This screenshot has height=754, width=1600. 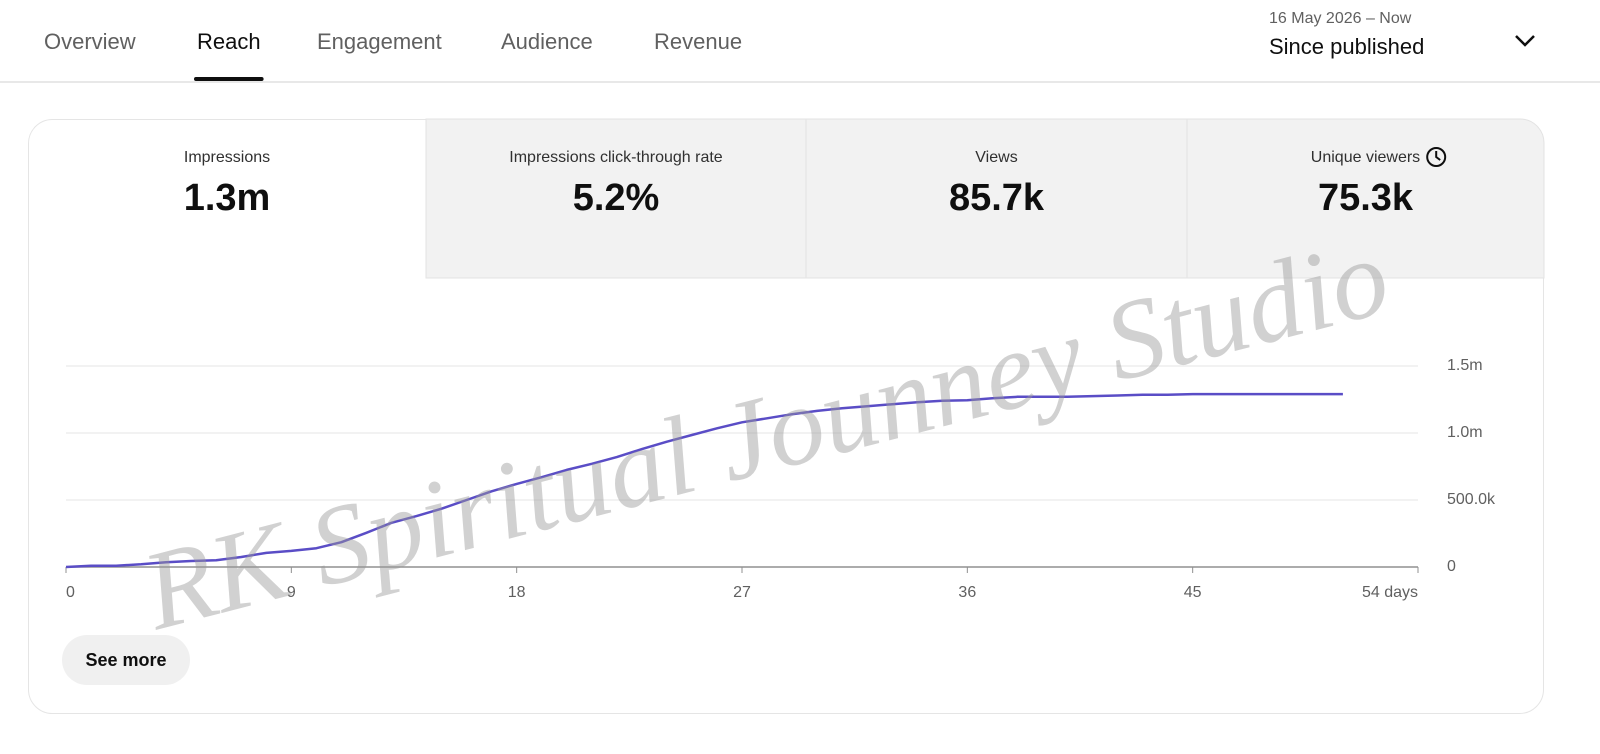 What do you see at coordinates (1465, 365) in the screenshot?
I see `y-tick-label: 1.5m` at bounding box center [1465, 365].